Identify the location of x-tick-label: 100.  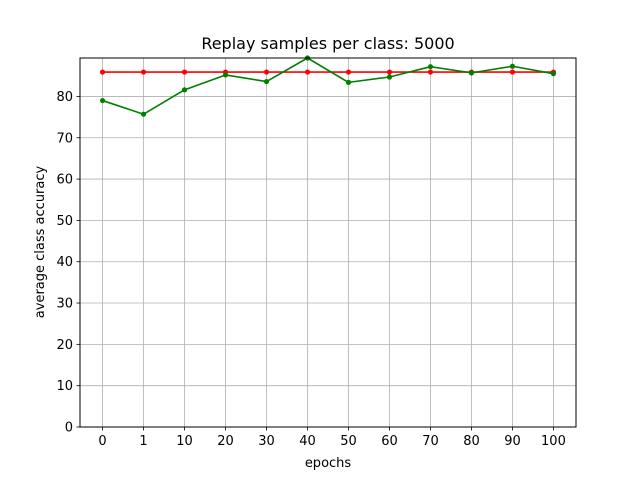
(553, 441).